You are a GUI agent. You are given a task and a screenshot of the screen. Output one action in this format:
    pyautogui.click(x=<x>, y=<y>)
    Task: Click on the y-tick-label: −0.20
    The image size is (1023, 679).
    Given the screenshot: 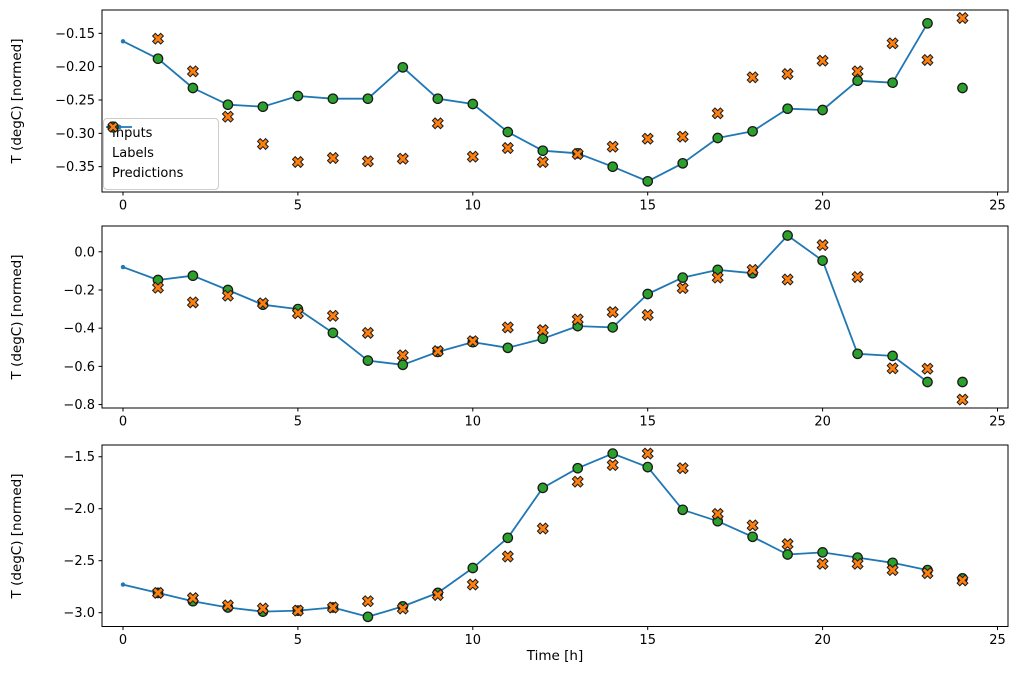 What is the action you would take?
    pyautogui.click(x=75, y=67)
    